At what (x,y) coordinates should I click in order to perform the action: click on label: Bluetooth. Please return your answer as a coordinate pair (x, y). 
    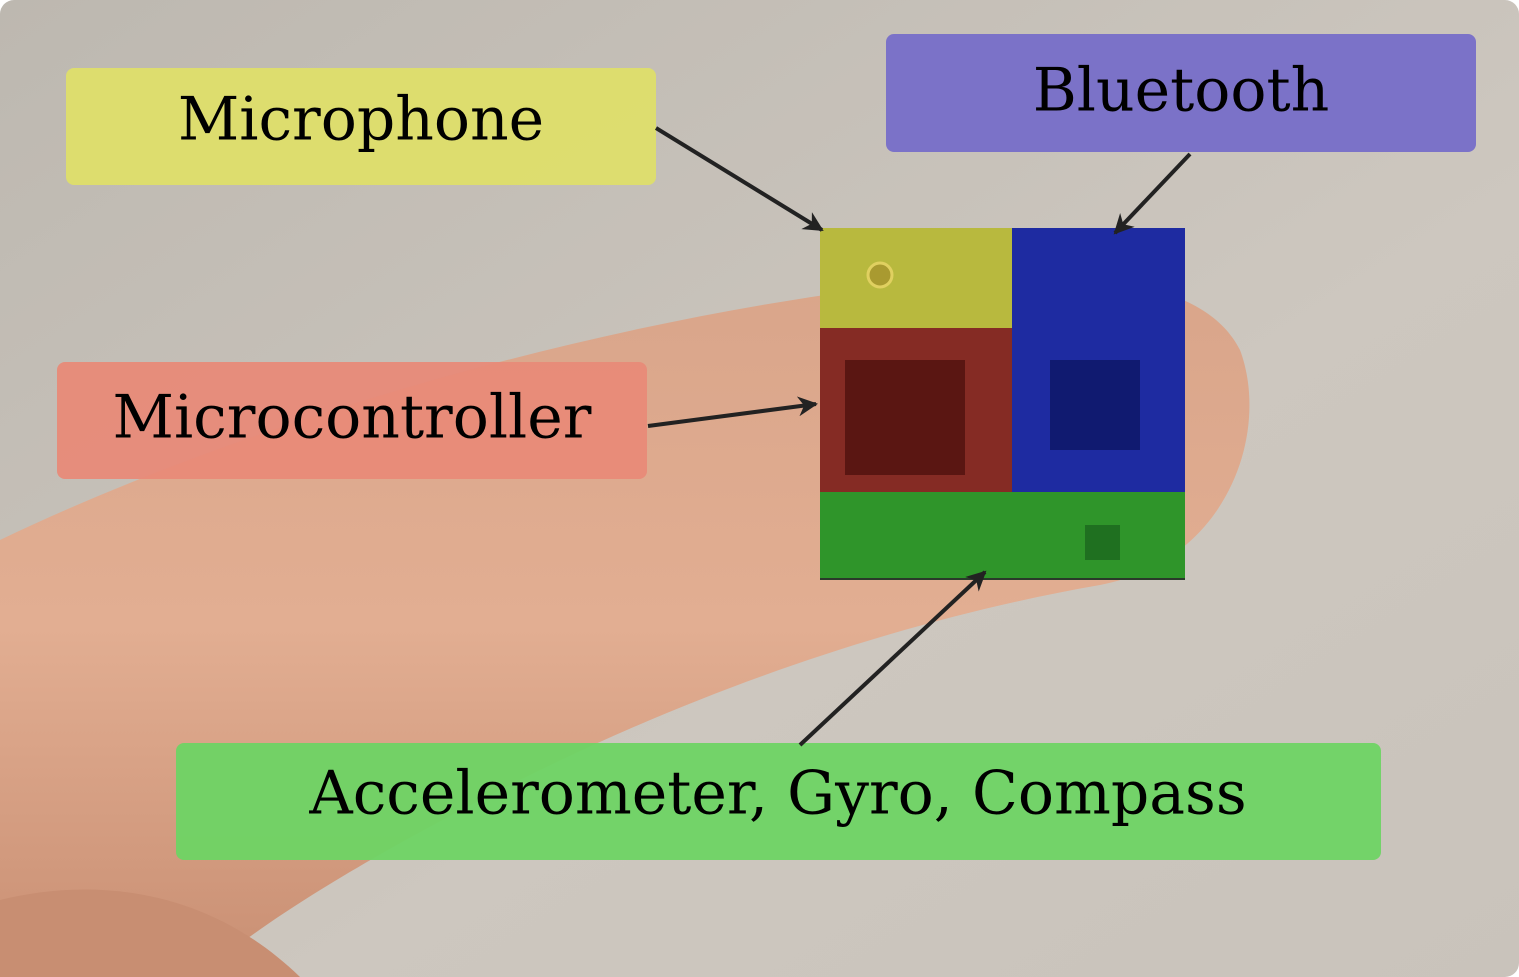
    Looking at the image, I should click on (1181, 91).